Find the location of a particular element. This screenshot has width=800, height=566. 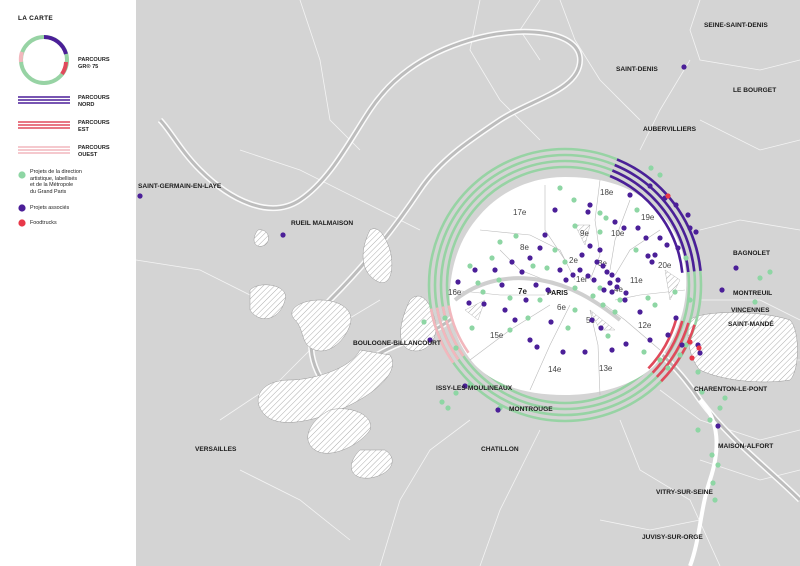

foodtruck-point is located at coordinates (699, 348).